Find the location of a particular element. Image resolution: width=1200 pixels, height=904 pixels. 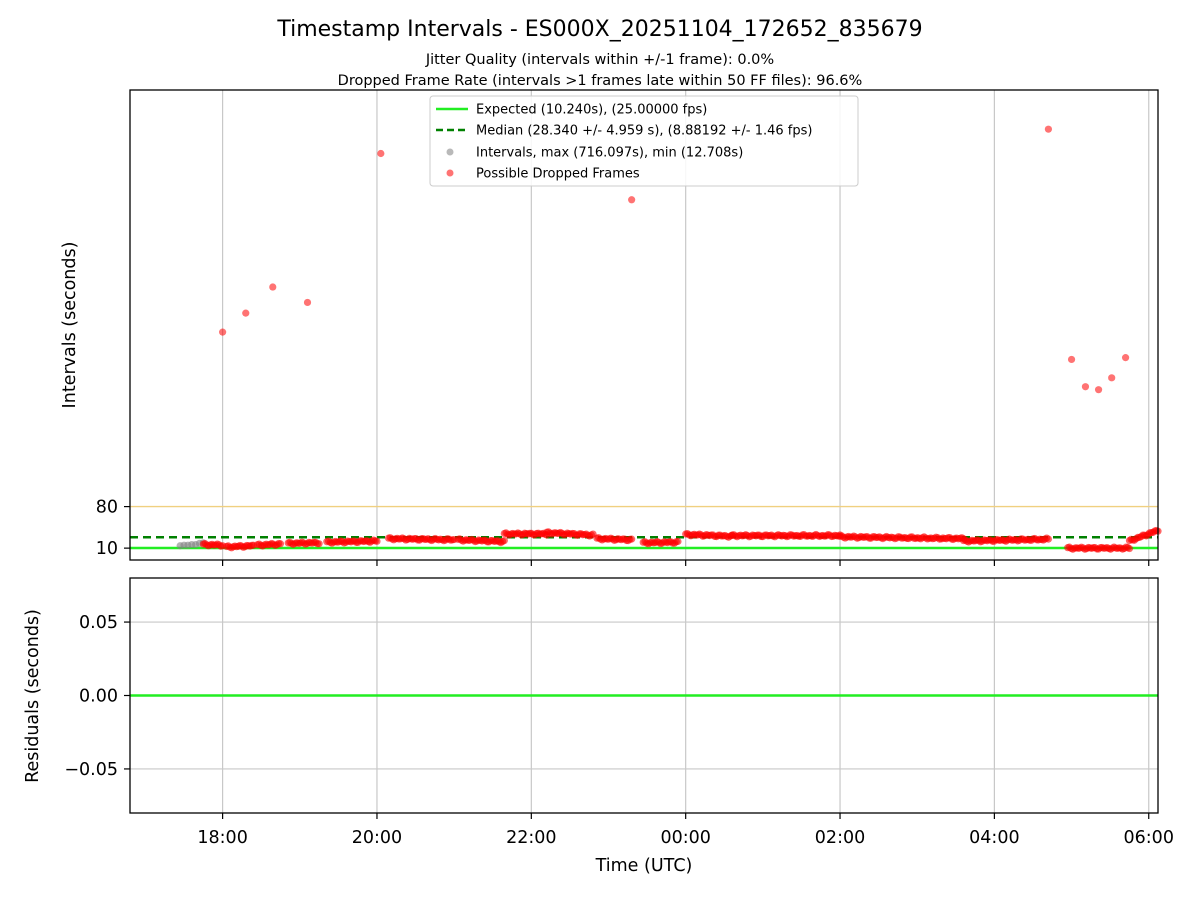

intervals-y-tick-label: 10 is located at coordinates (107, 549).